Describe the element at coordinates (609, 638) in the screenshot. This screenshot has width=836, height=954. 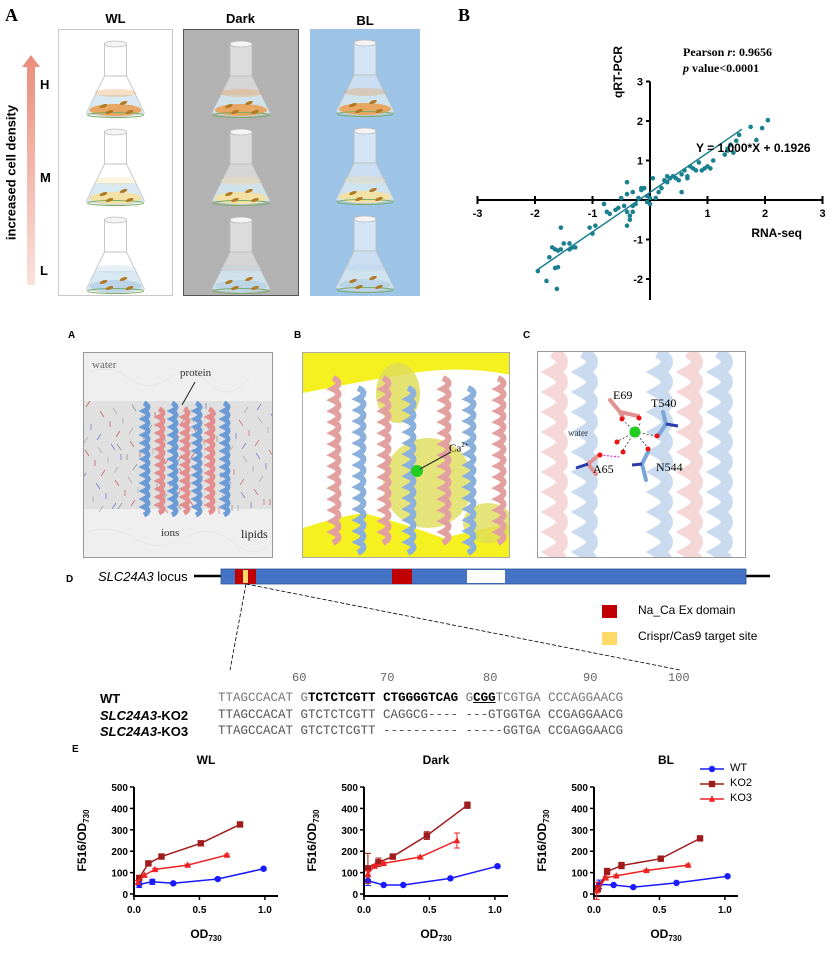
I see `legend-swatch-crispr` at that location.